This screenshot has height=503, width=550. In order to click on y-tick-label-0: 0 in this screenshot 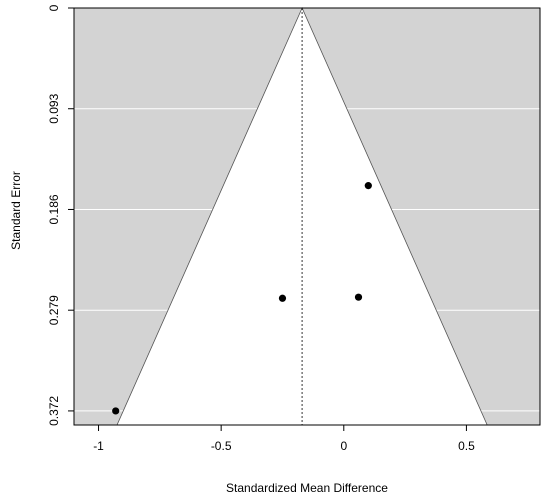, I will do `click(54, 7)`.